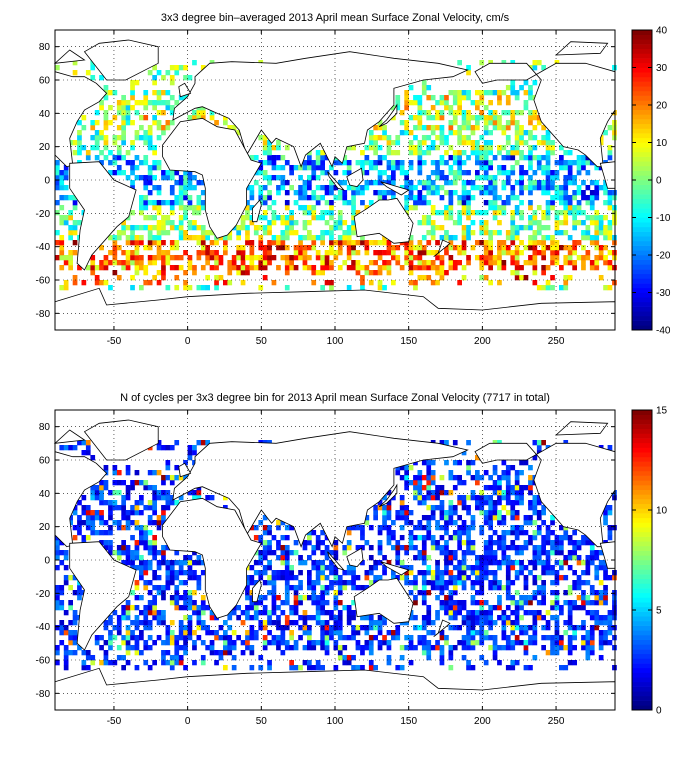  Describe the element at coordinates (662, 143) in the screenshot. I see `colorbar-tick-label: 10` at that location.